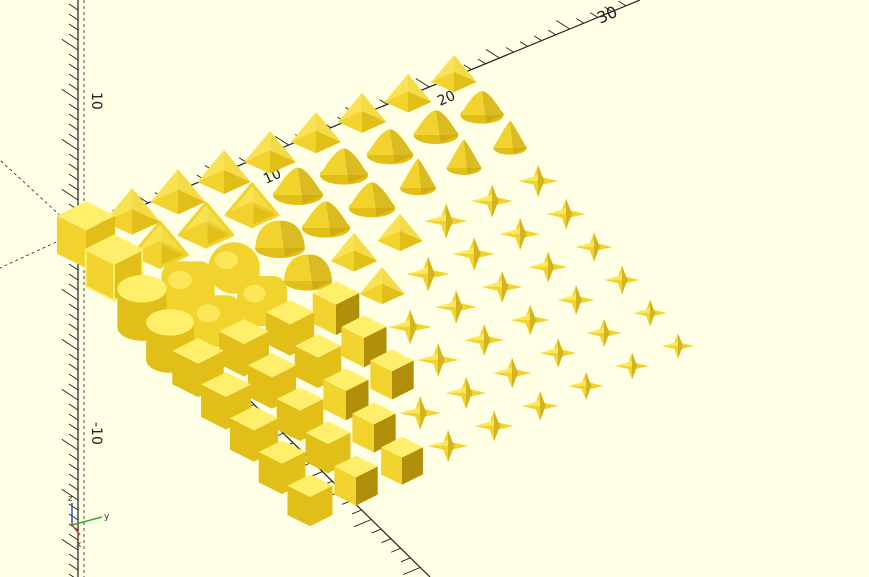  I want to click on shape-r8-c4, so click(494, 426).